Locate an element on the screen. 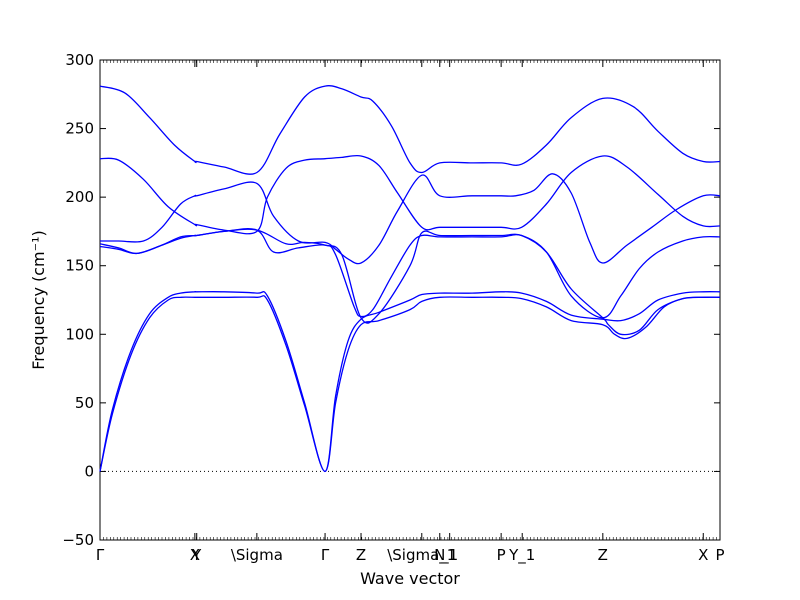  x-axis-label: Wave vector is located at coordinates (410, 578).